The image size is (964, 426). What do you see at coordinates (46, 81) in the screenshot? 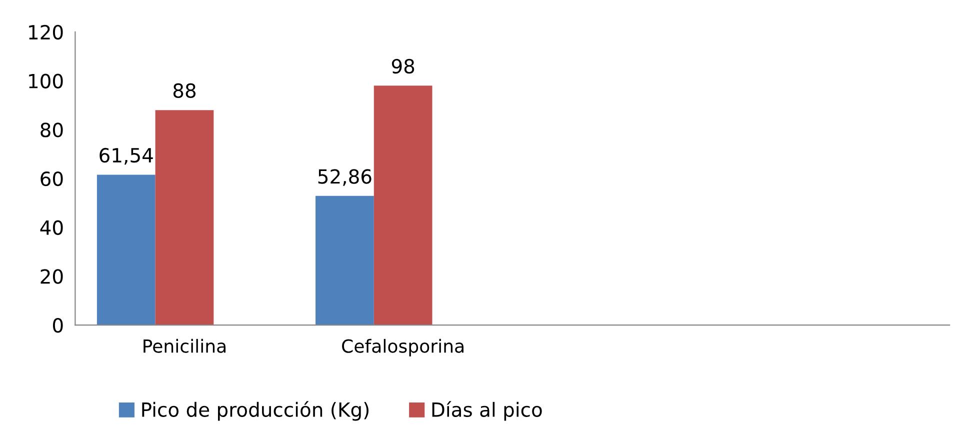
I see `y-tick-label: 100` at bounding box center [46, 81].